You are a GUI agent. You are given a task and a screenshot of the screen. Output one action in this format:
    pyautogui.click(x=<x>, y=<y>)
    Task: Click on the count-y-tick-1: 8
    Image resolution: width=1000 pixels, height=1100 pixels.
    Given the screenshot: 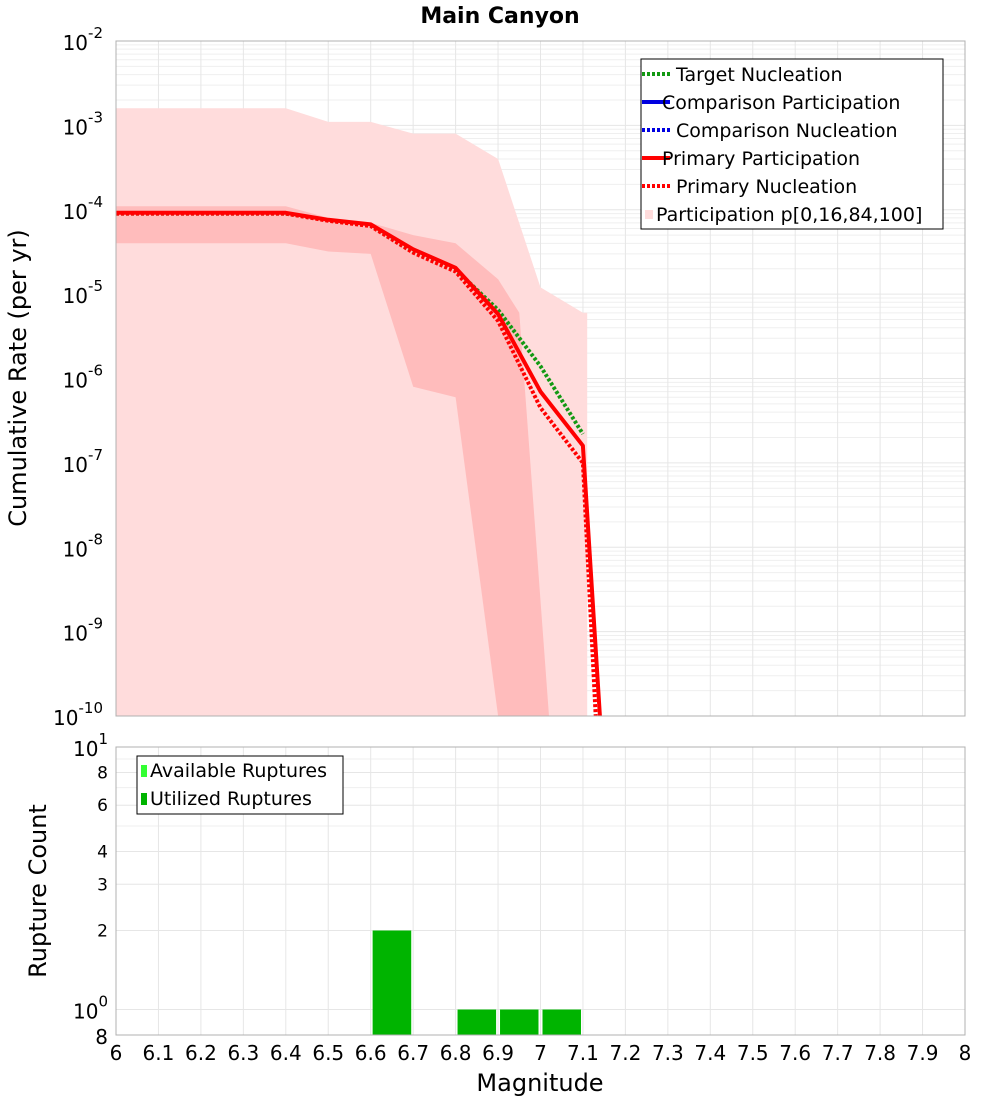 What is the action you would take?
    pyautogui.click(x=102, y=773)
    